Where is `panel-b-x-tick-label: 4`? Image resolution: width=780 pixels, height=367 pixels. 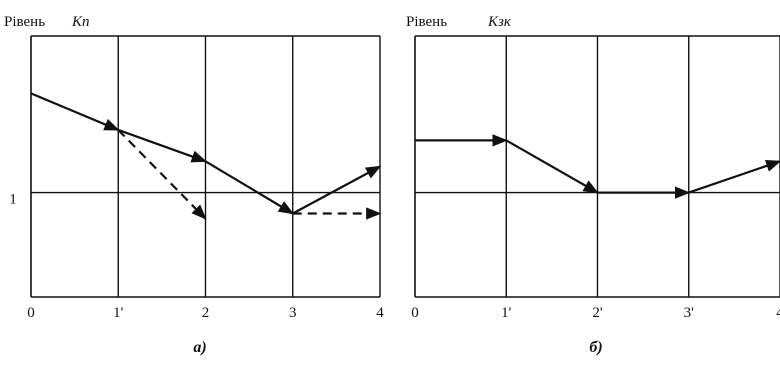
panel-b-x-tick-label: 4 is located at coordinates (778, 313).